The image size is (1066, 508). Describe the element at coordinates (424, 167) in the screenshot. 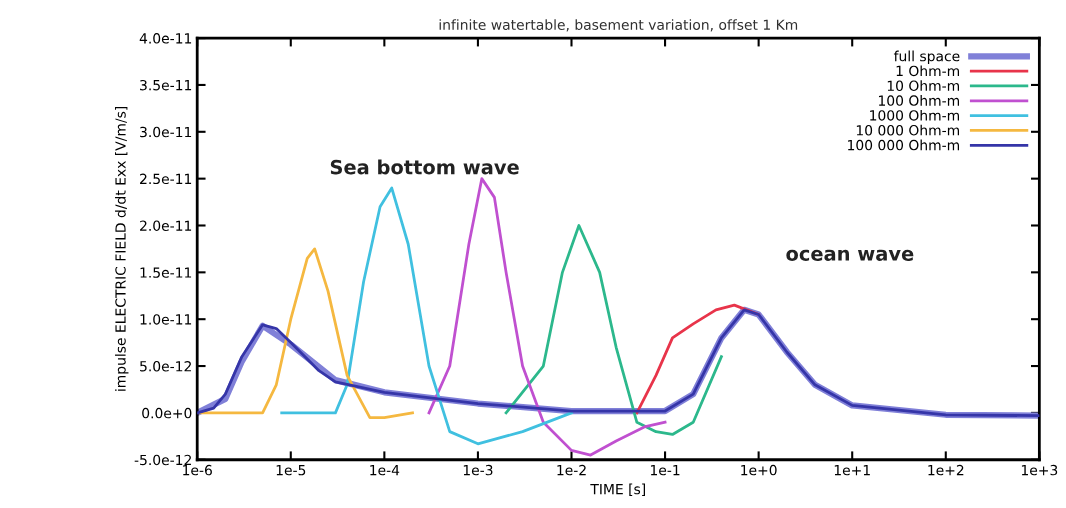

I see `annotation: Sea bottom wave` at that location.